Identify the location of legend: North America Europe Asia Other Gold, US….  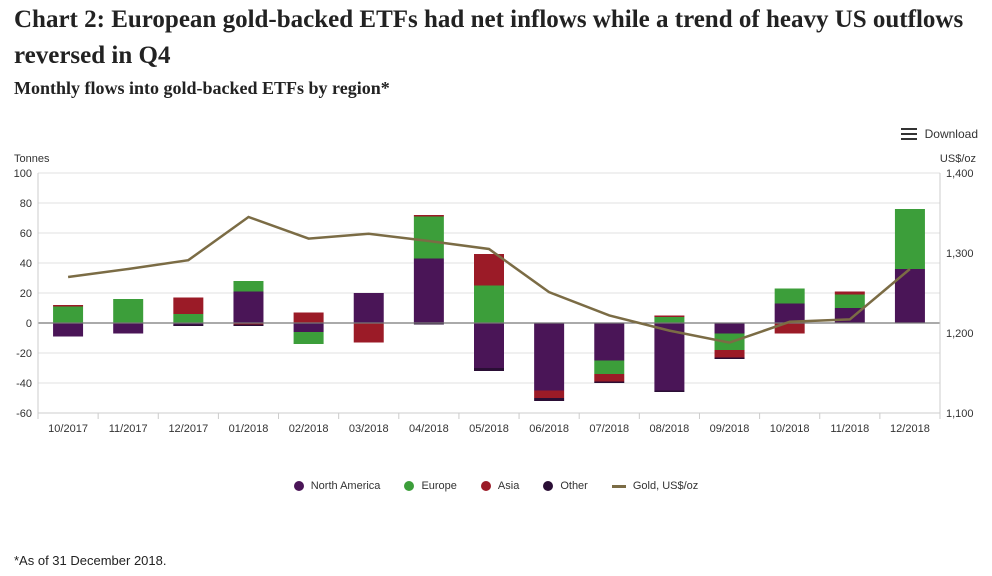
(496, 486).